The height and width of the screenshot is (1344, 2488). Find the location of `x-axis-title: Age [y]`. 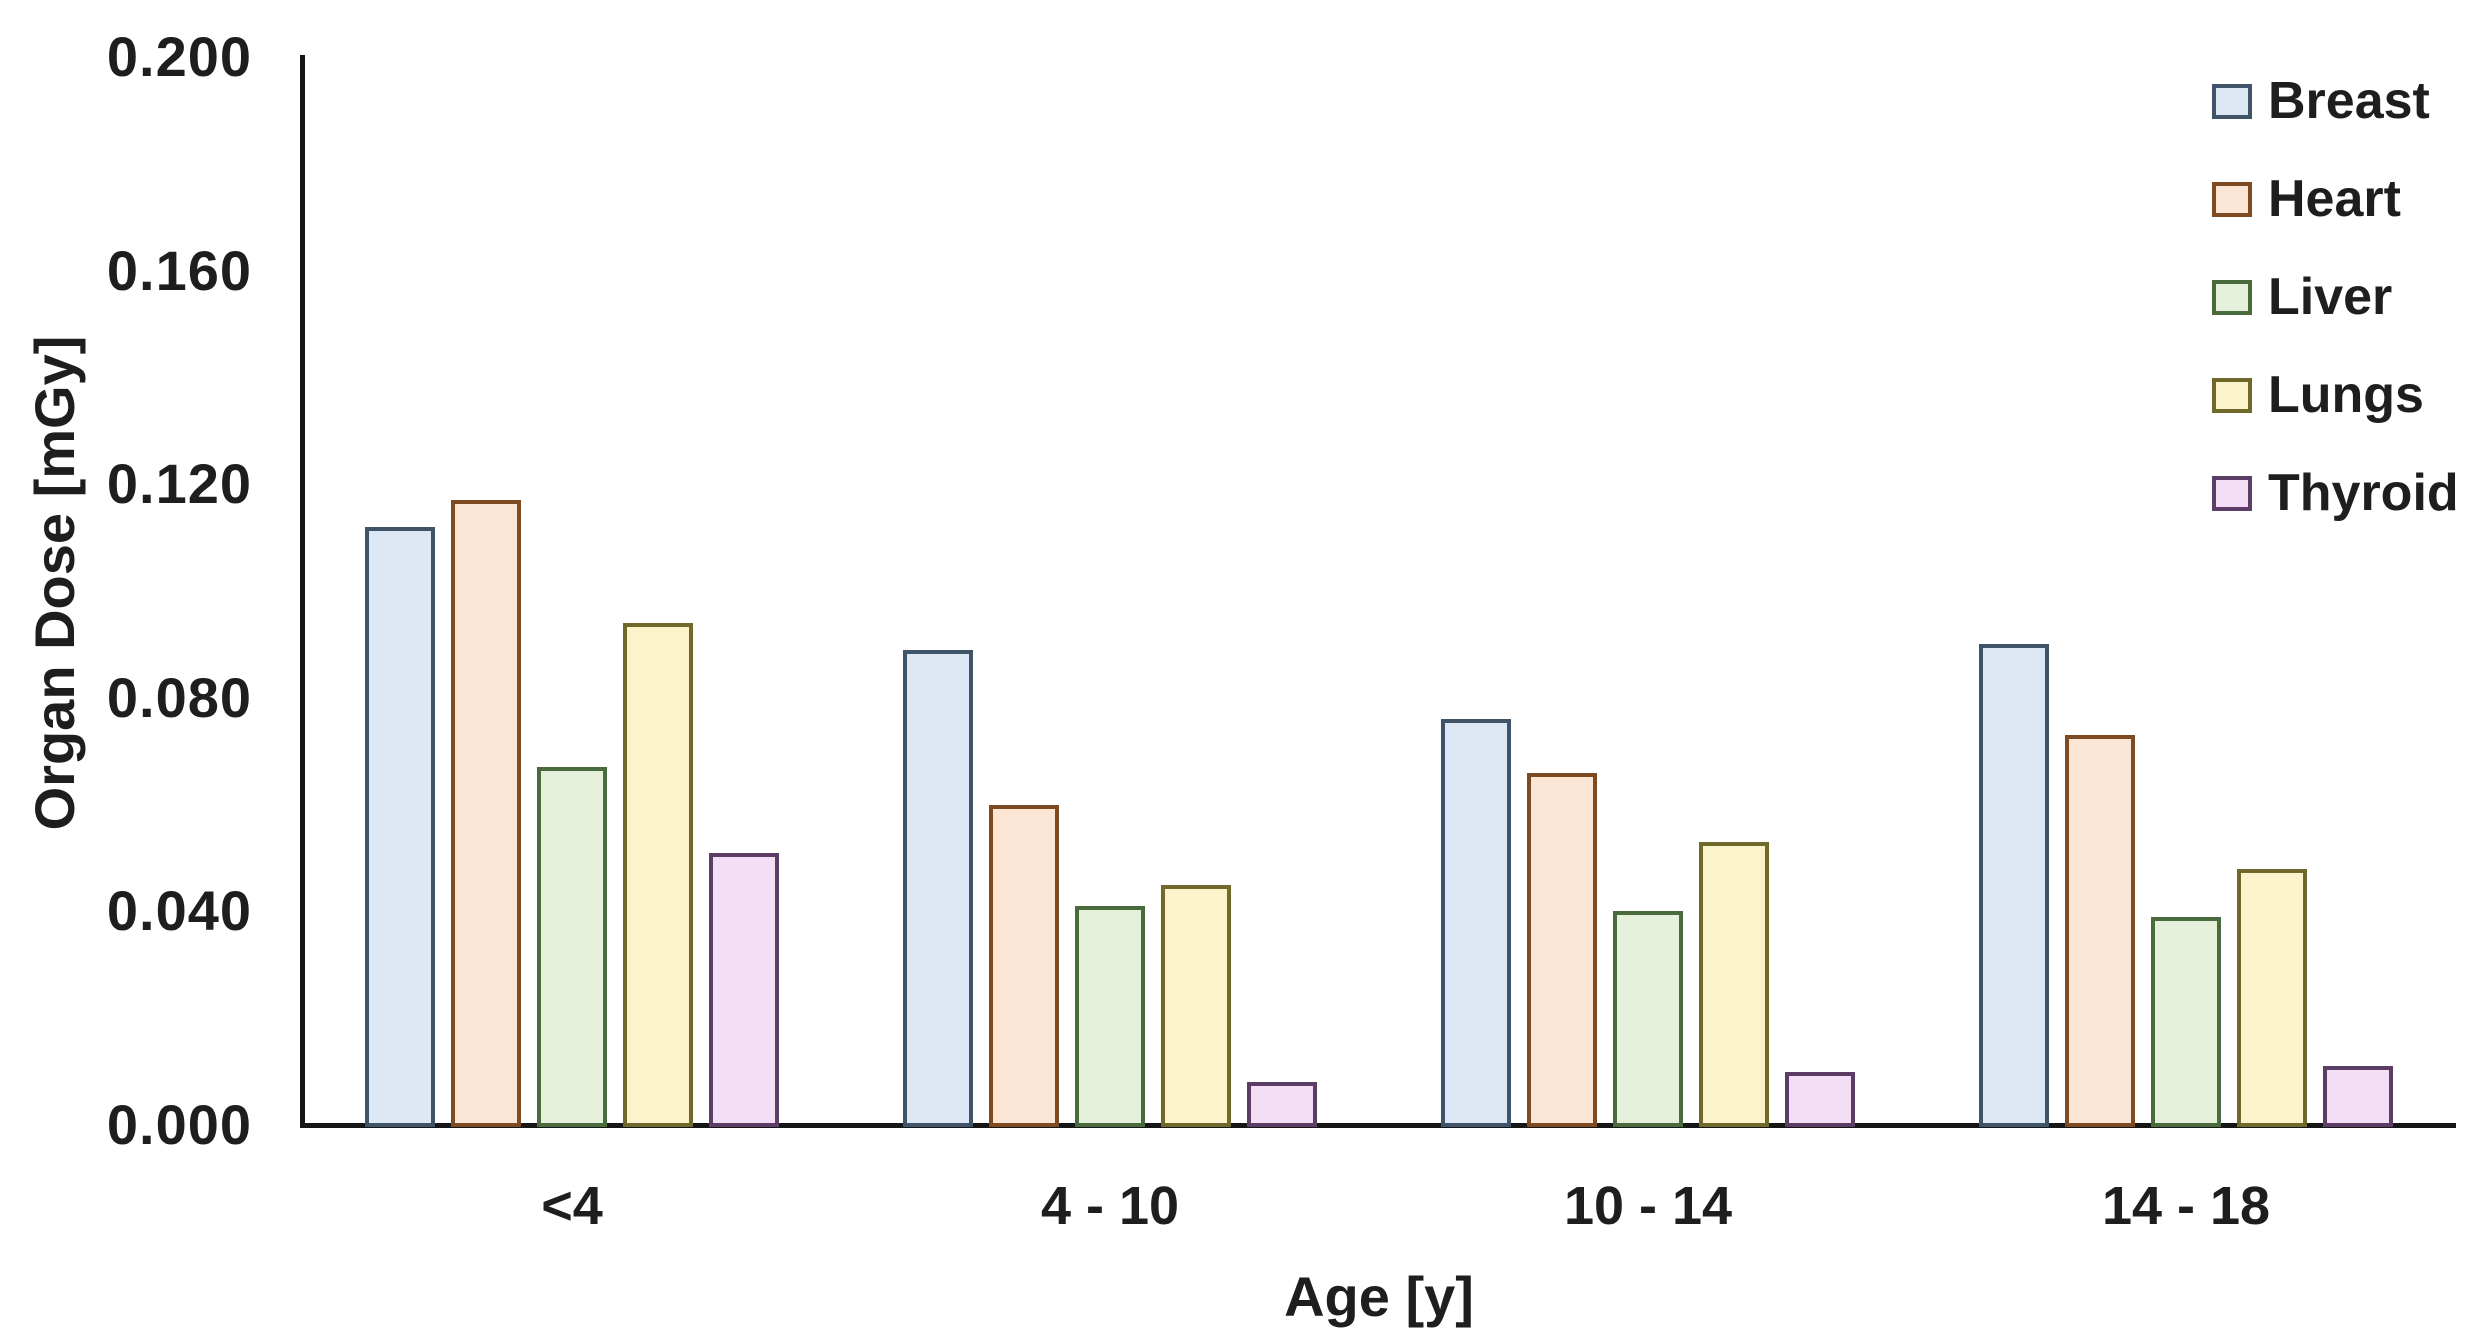

x-axis-title: Age [y] is located at coordinates (1379, 1296).